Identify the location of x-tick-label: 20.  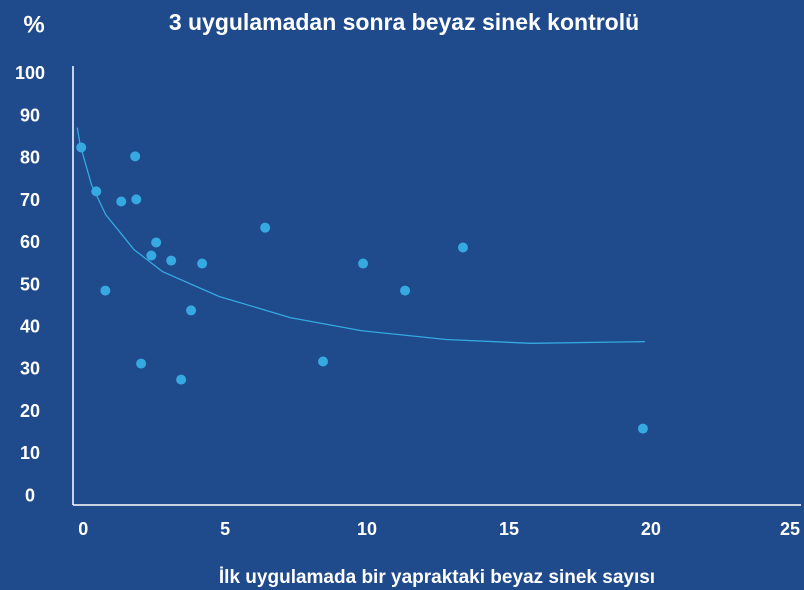
(651, 529).